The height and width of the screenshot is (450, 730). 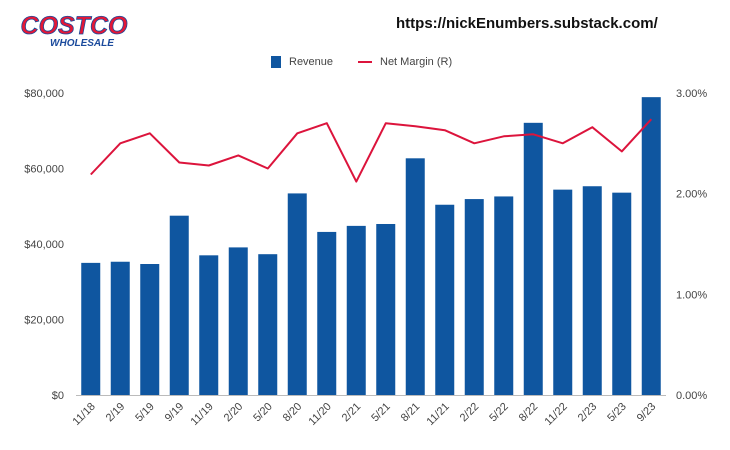 What do you see at coordinates (437, 414) in the screenshot?
I see `x-tick-label: 11/21` at bounding box center [437, 414].